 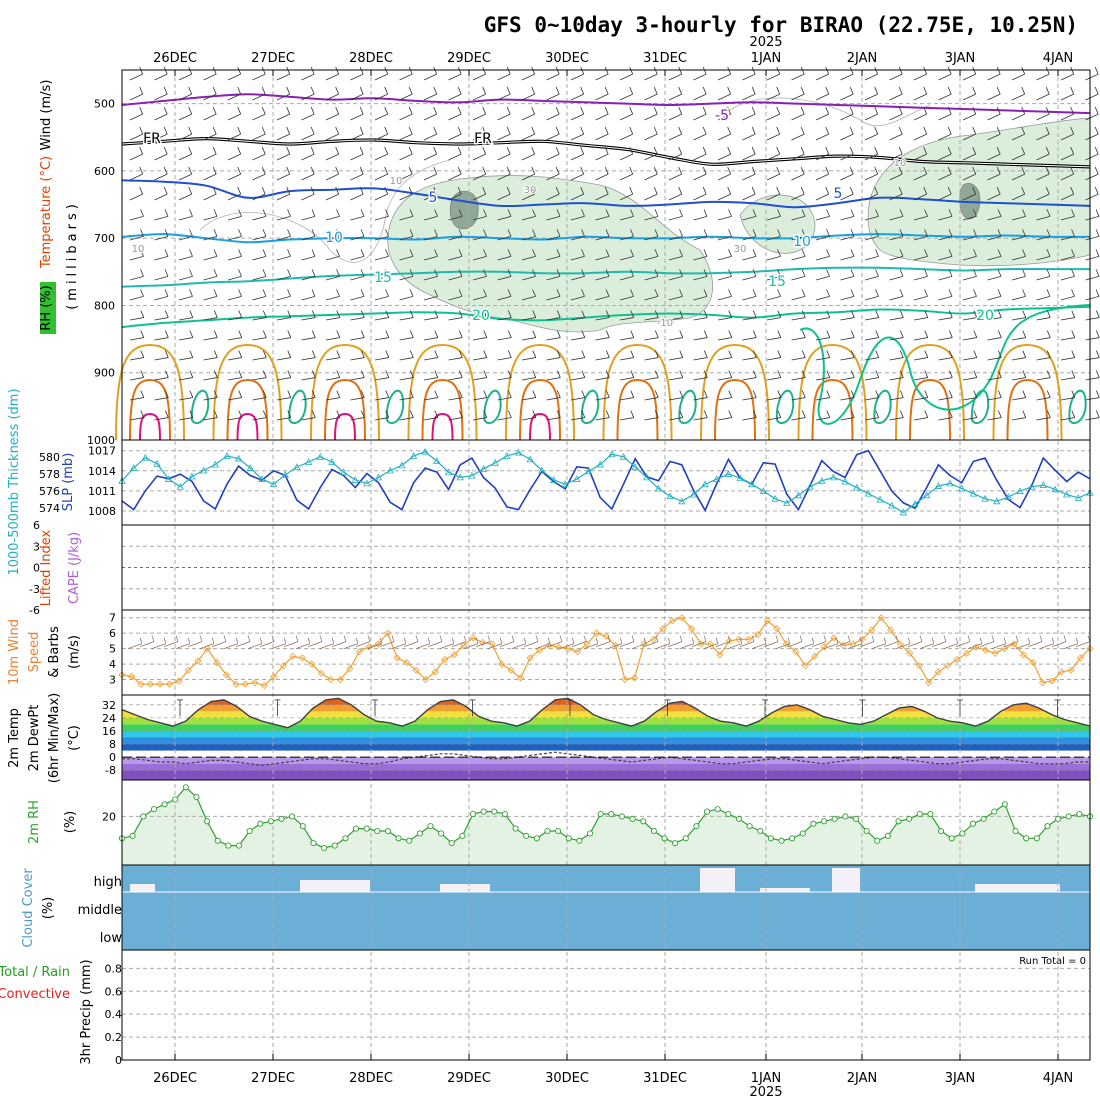 I want to click on top-date-label: 28DEC, so click(x=371, y=58).